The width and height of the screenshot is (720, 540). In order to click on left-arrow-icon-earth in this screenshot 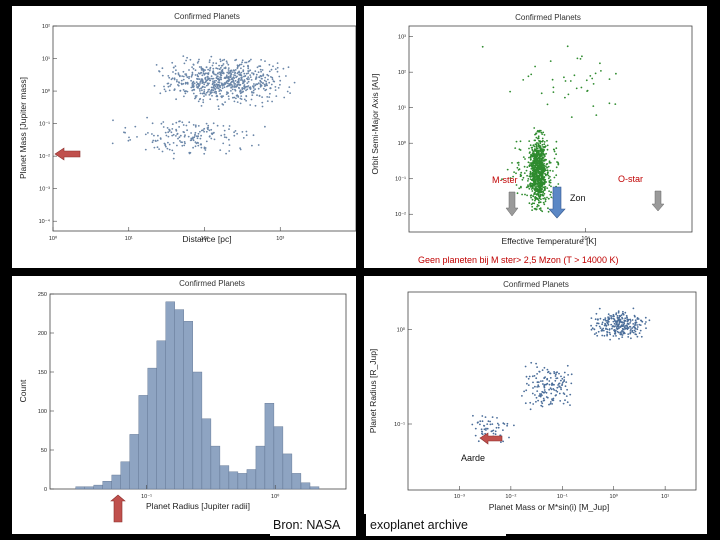, I will do `click(491, 438)`.